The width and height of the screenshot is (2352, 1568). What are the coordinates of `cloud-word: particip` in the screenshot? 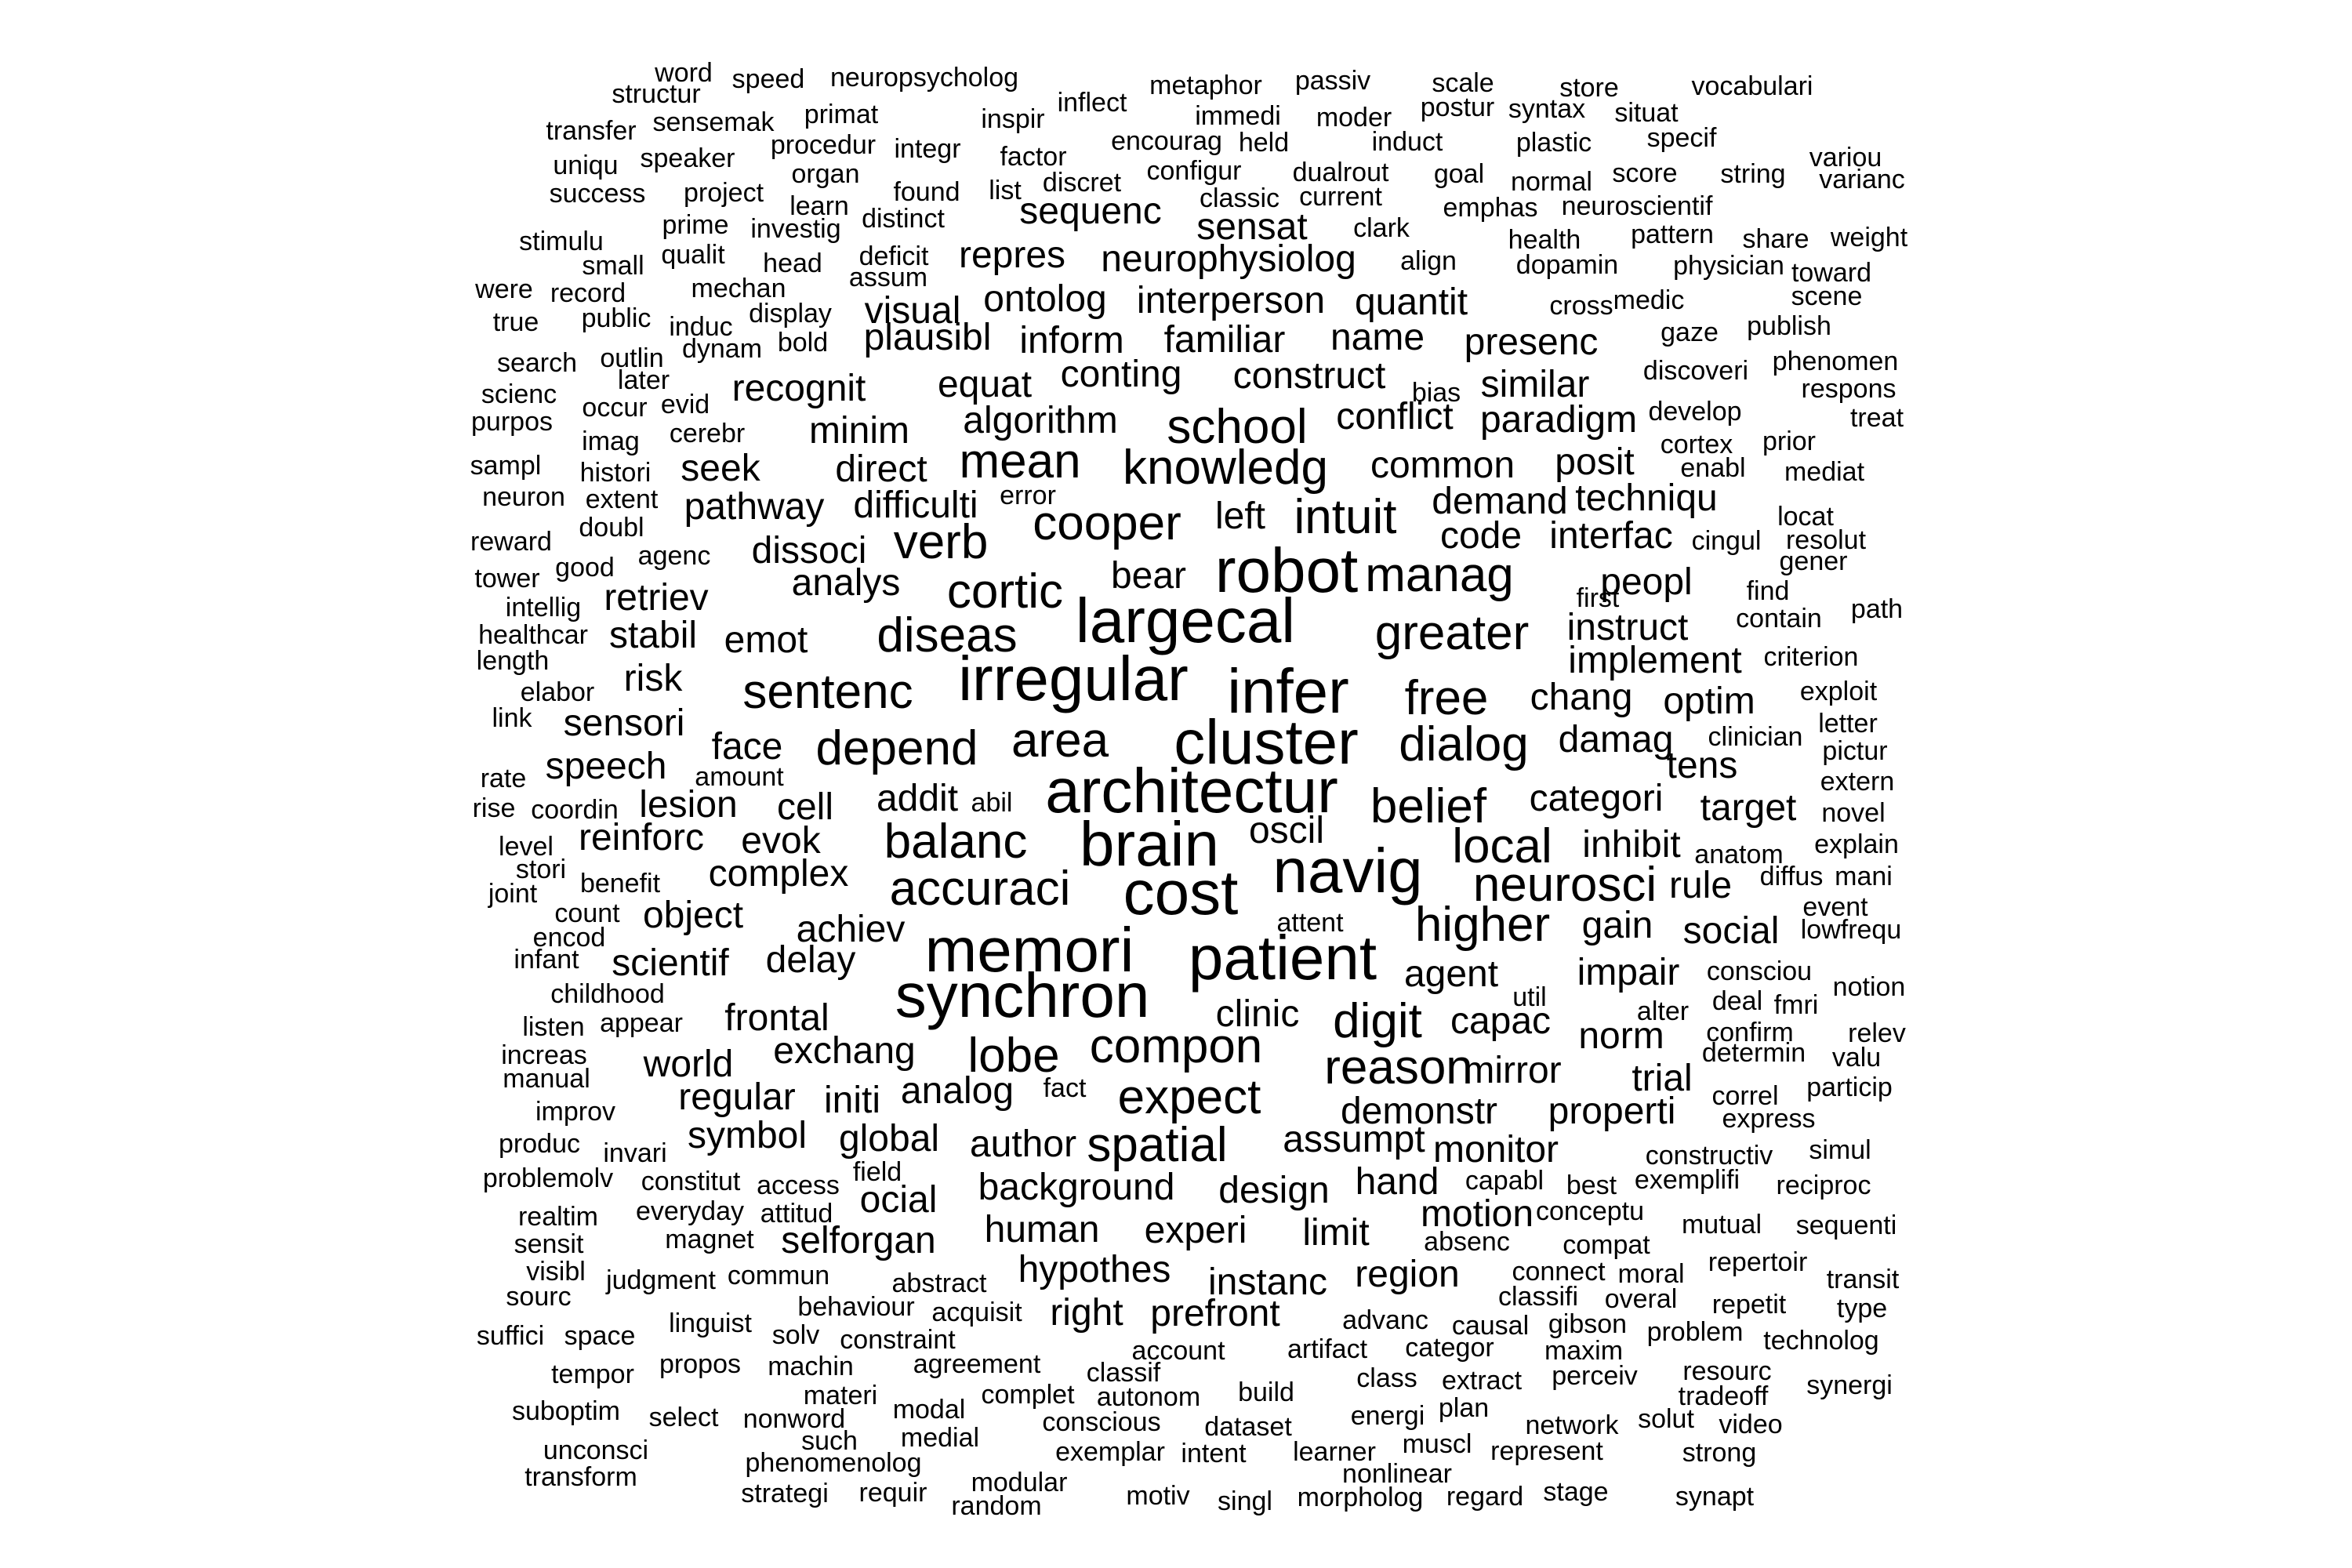 It's located at (1850, 1087).